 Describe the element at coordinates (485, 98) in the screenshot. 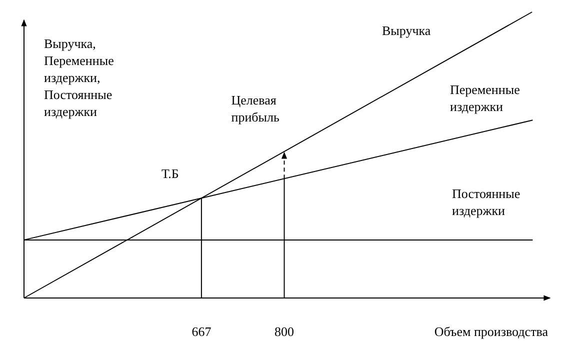

I see `series-label: Переменные издержки` at that location.